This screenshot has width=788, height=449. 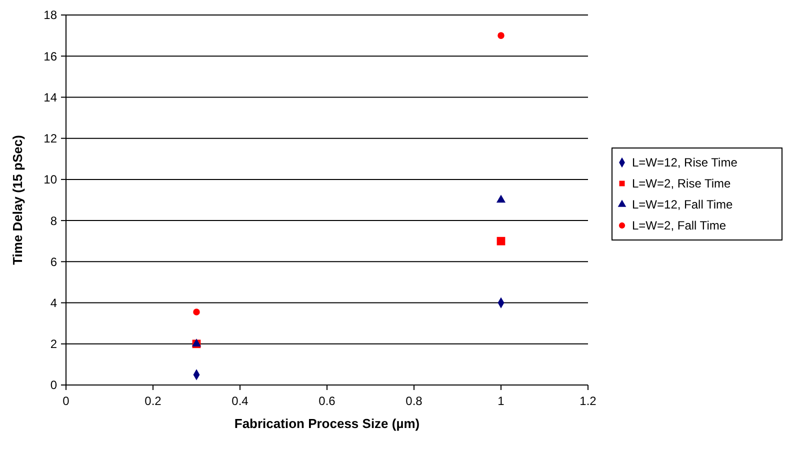 I want to click on y-tick-label: 2, so click(x=54, y=344).